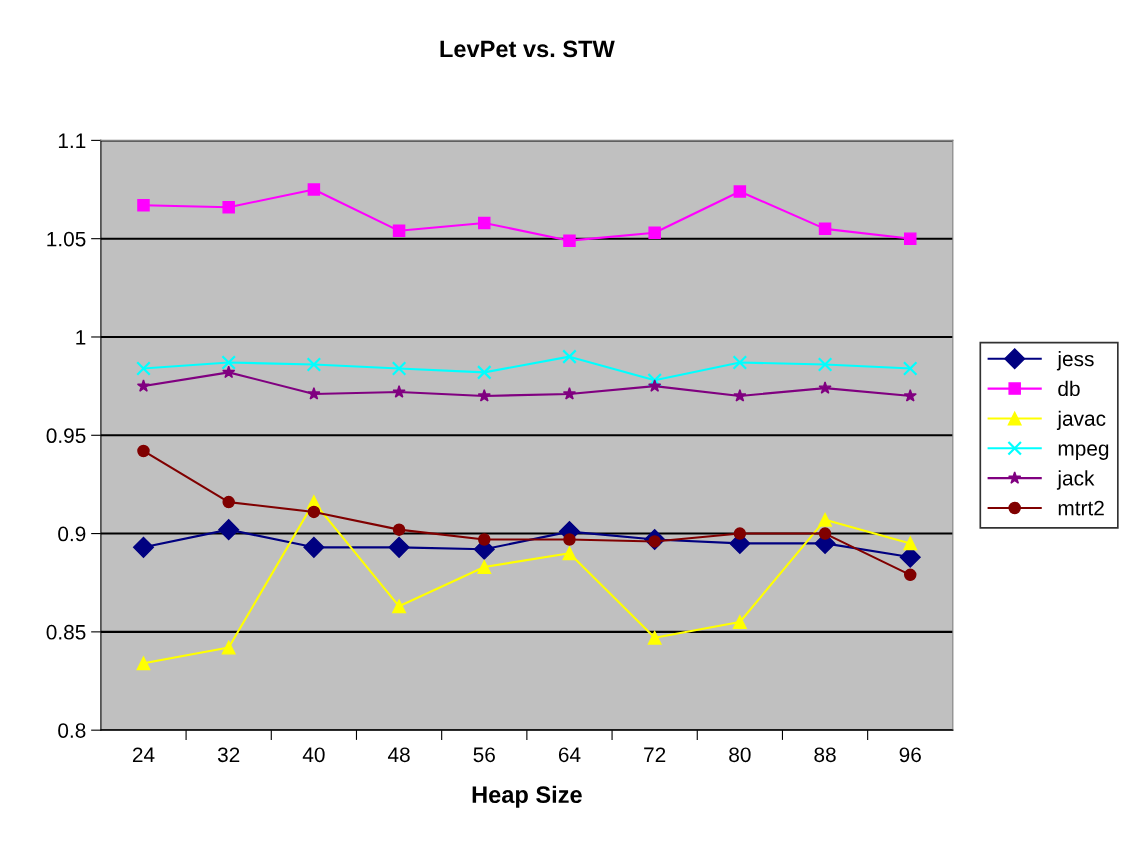 The image size is (1121, 856). What do you see at coordinates (313, 755) in the screenshot?
I see `x-tick-label: 40` at bounding box center [313, 755].